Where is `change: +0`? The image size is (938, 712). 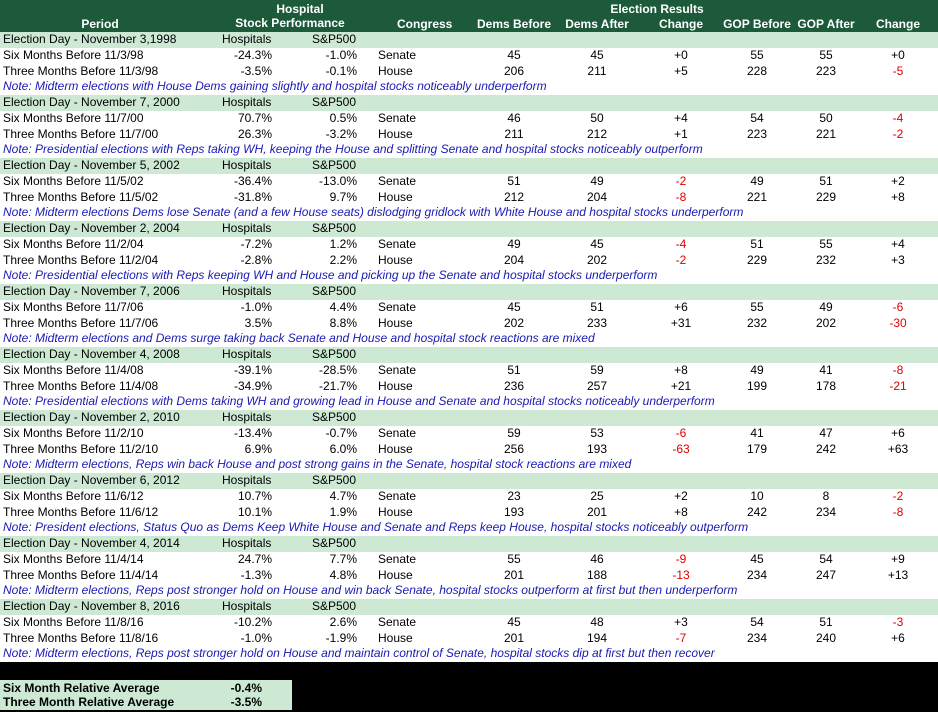
change: +0 is located at coordinates (681, 54).